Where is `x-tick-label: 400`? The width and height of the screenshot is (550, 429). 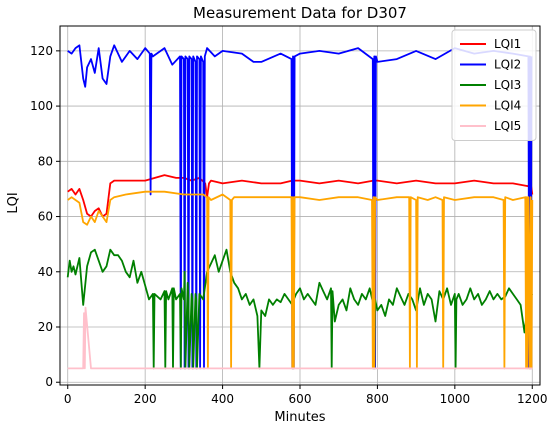 x-tick-label: 400 is located at coordinates (222, 399).